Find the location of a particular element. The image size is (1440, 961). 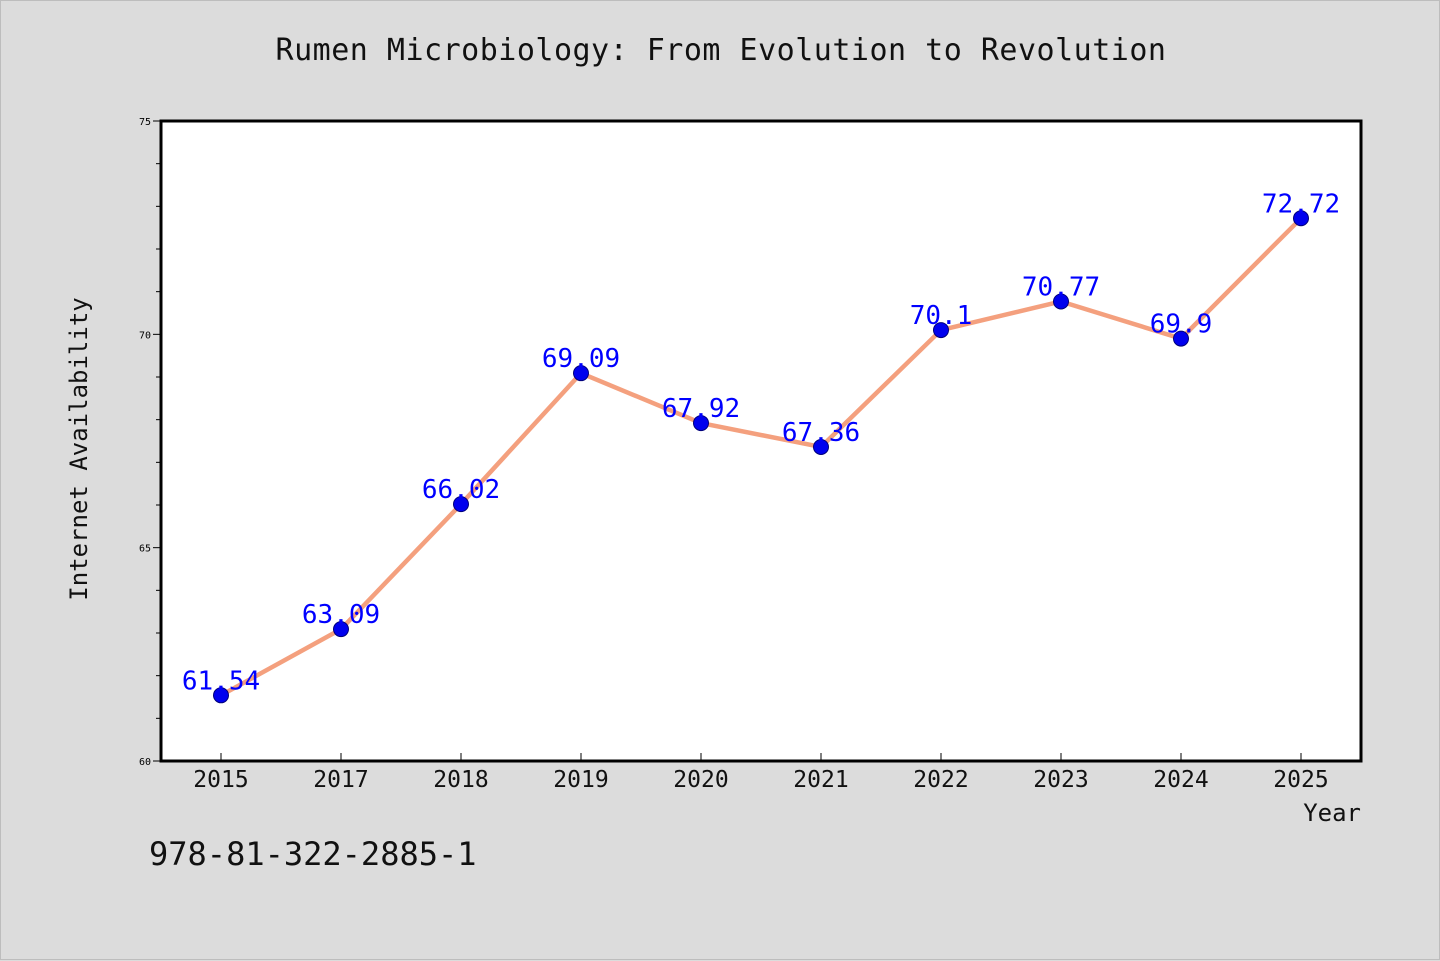

y-axis: 60 65 70 75 is located at coordinates (150, 442).